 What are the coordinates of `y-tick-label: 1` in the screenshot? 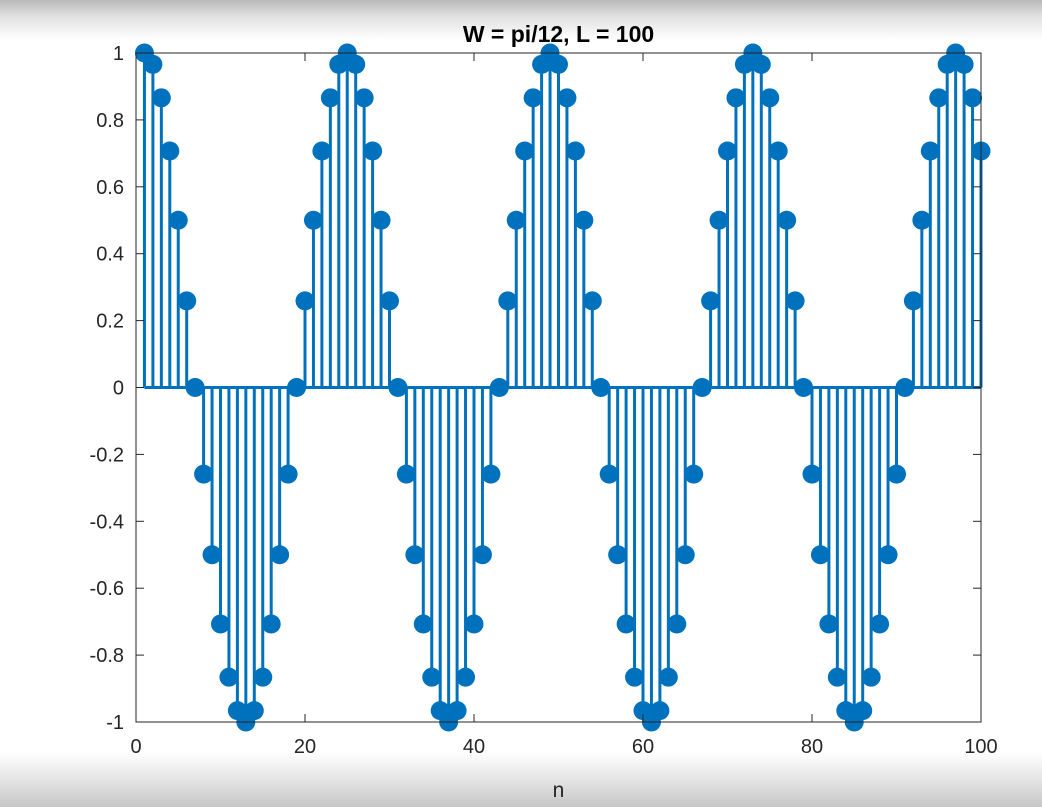 It's located at (118, 54).